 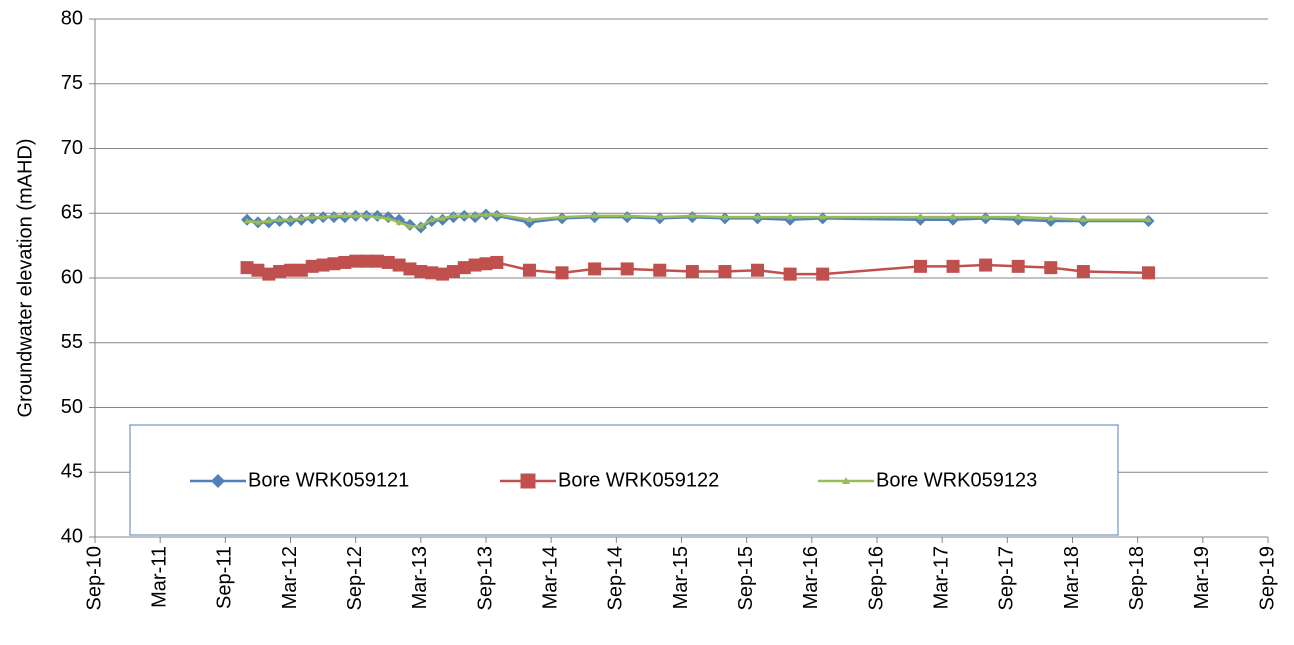 What do you see at coordinates (225, 577) in the screenshot?
I see `x-tick-label: Sep-11` at bounding box center [225, 577].